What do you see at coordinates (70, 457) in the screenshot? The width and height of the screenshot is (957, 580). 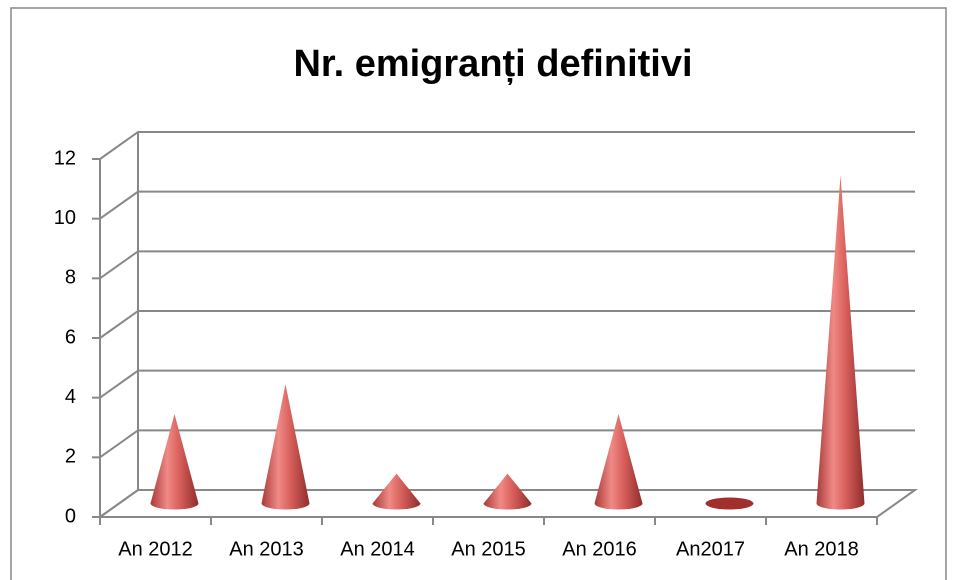 I see `y-tick-label: 2` at bounding box center [70, 457].